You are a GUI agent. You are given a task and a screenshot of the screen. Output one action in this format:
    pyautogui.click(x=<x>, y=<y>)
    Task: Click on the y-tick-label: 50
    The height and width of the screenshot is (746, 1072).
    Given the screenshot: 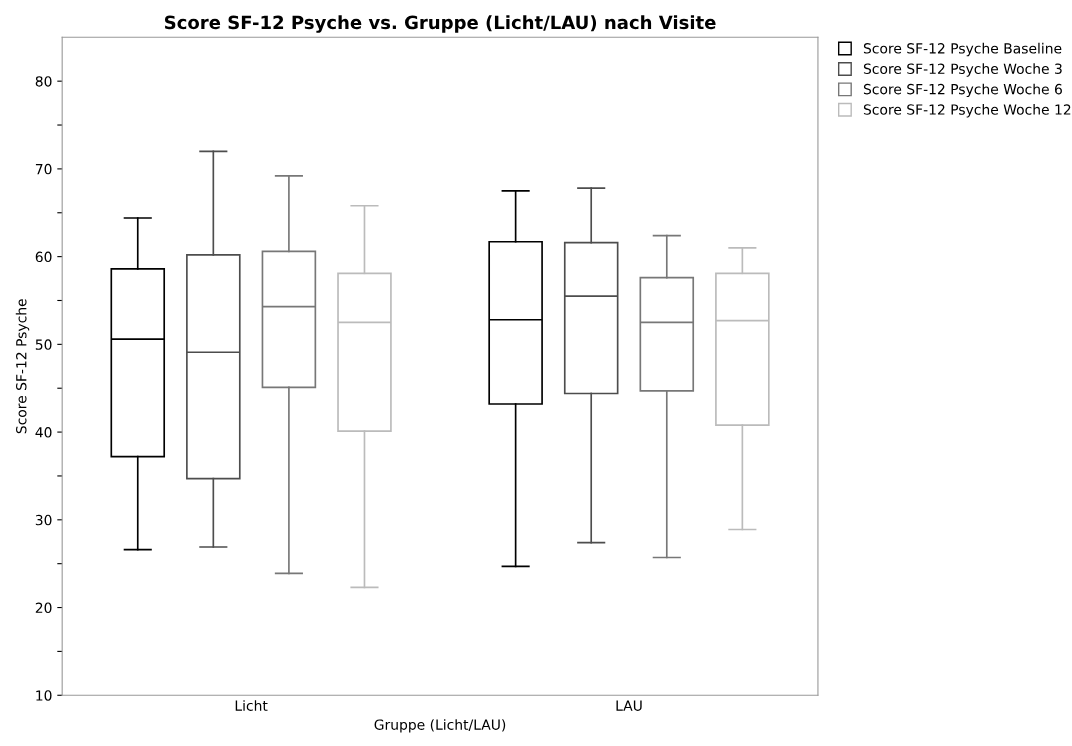 What is the action you would take?
    pyautogui.click(x=43, y=344)
    